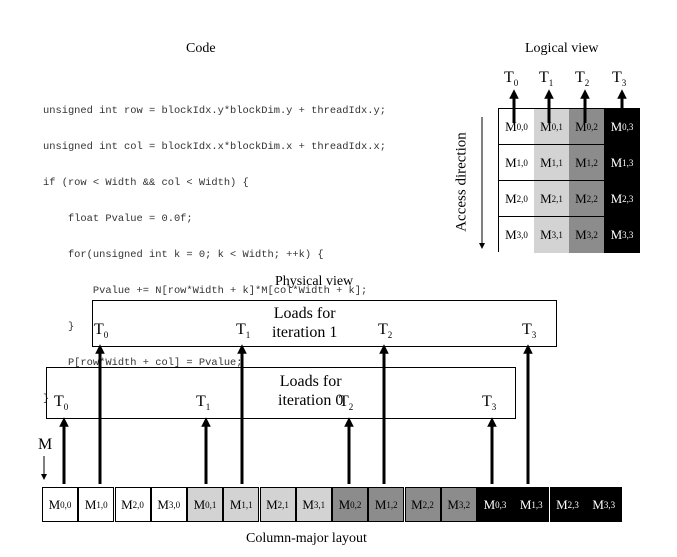 The image size is (677, 557). What do you see at coordinates (495, 504) in the screenshot?
I see `memory-cell: M 0,3` at bounding box center [495, 504].